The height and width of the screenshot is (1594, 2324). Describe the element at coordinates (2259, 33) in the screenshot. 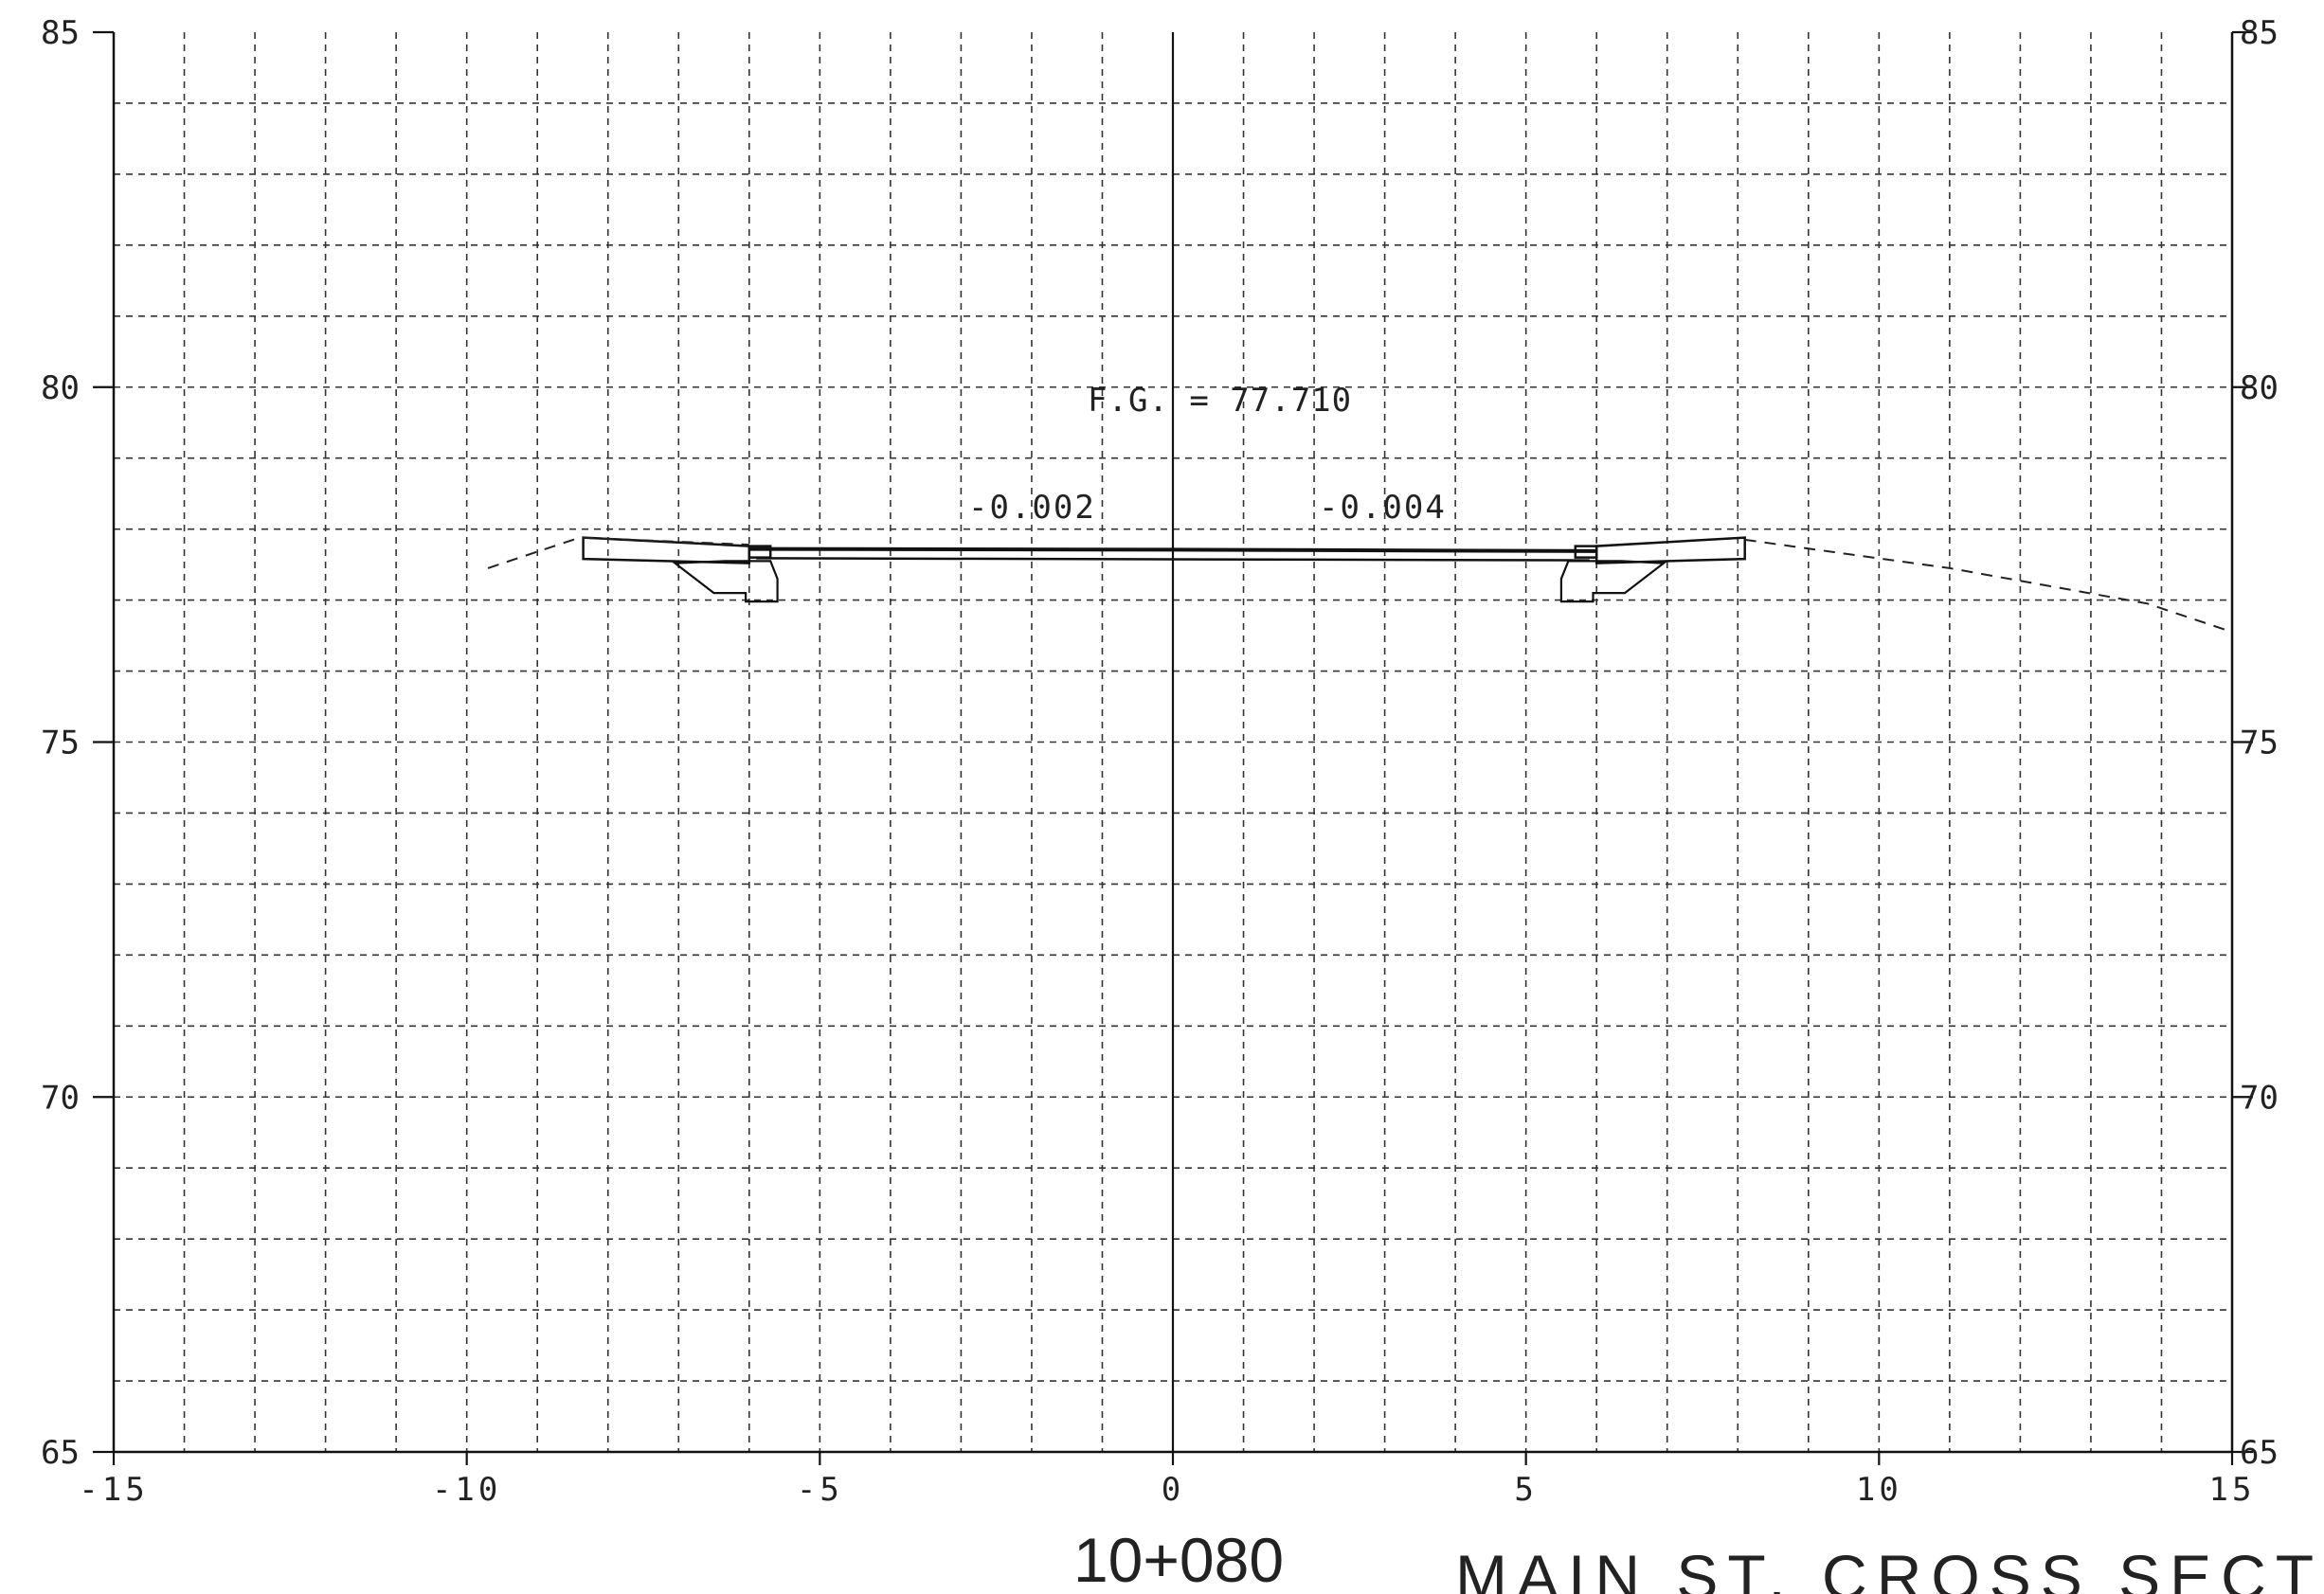

I see `y-tick-label-right: 85` at that location.